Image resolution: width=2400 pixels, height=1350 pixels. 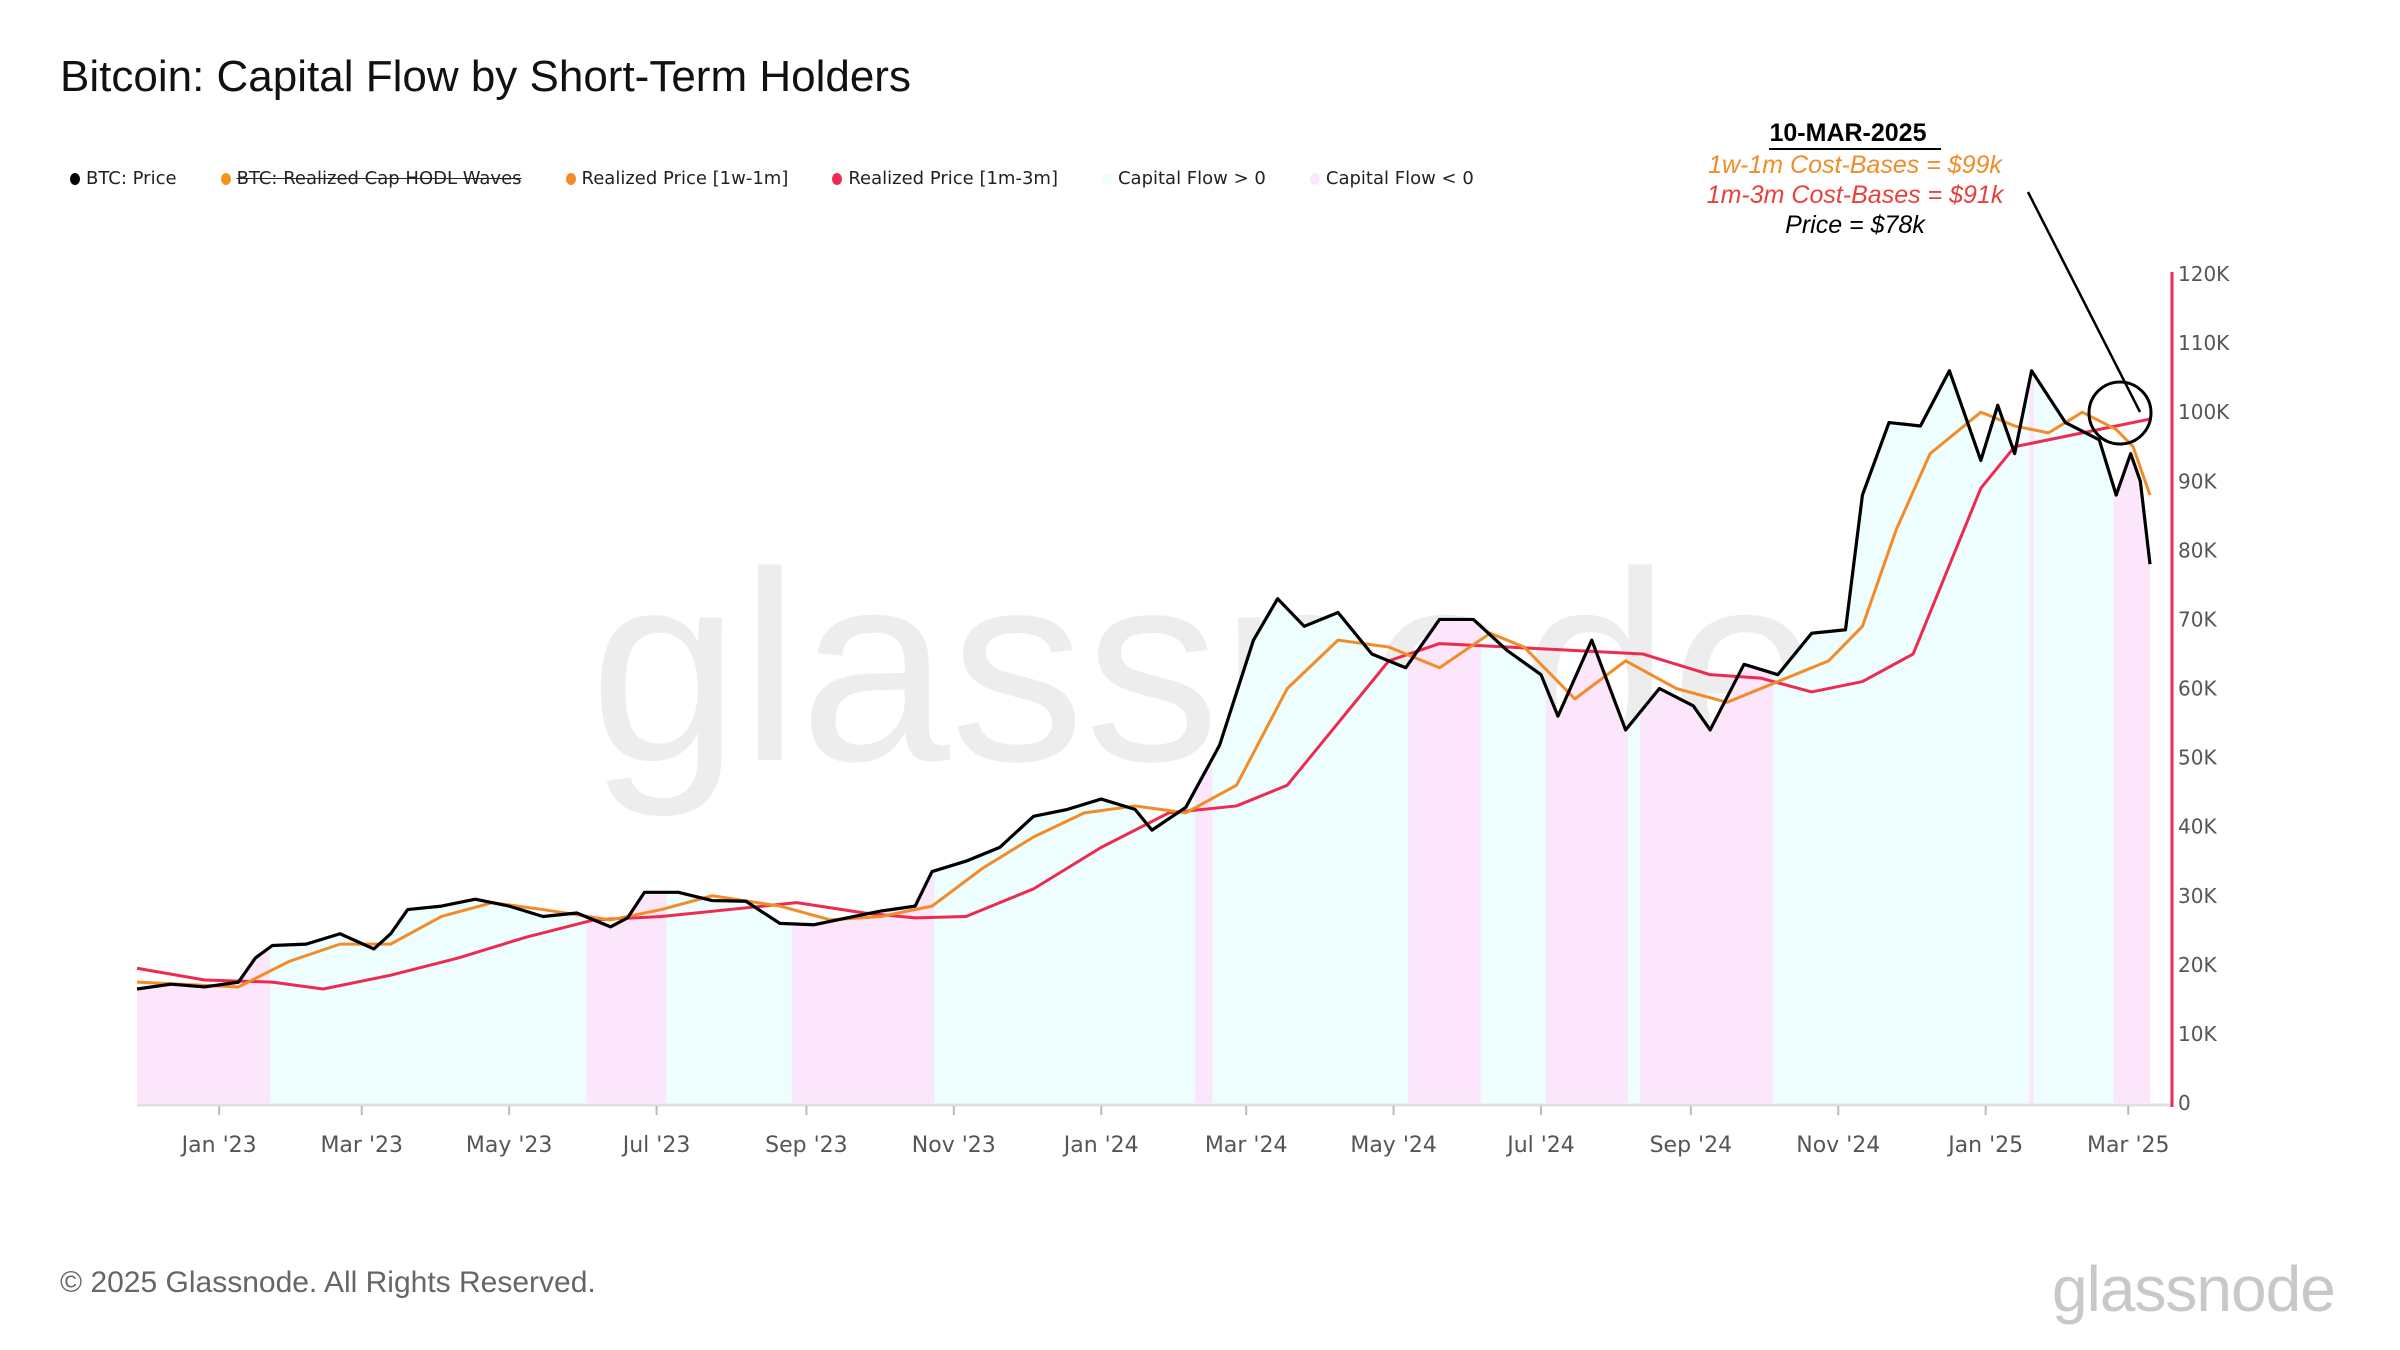 I want to click on copyright: © 2025 Glassnode. All Rights Reserved., so click(x=328, y=1282).